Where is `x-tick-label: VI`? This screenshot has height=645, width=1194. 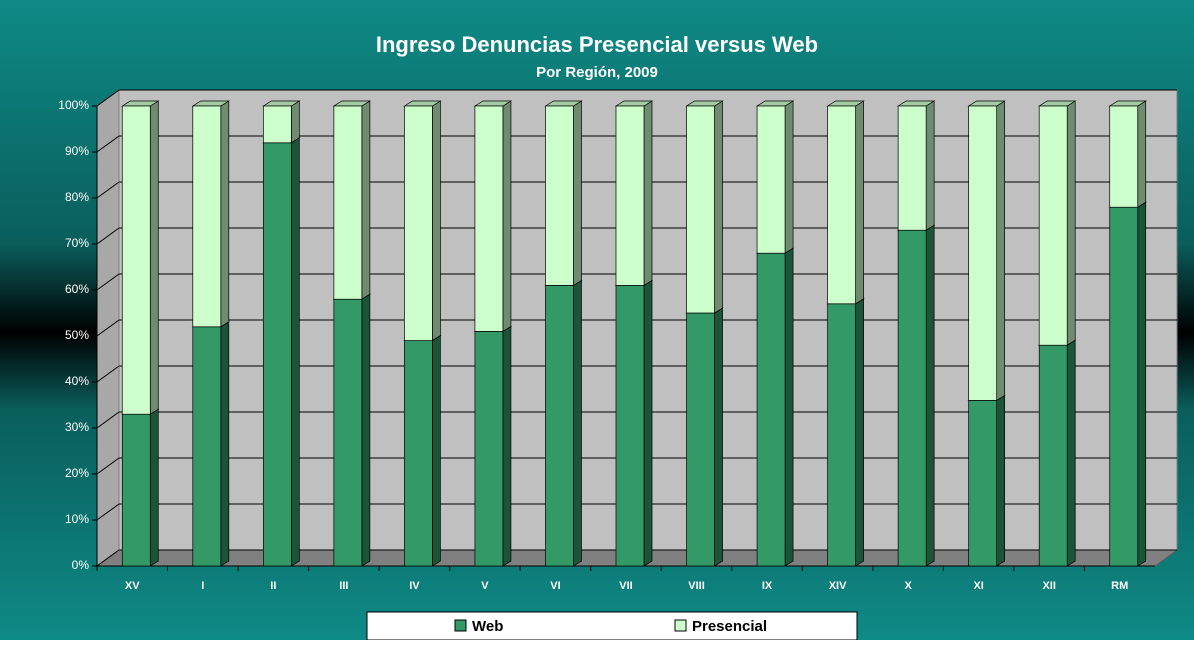 x-tick-label: VI is located at coordinates (555, 586).